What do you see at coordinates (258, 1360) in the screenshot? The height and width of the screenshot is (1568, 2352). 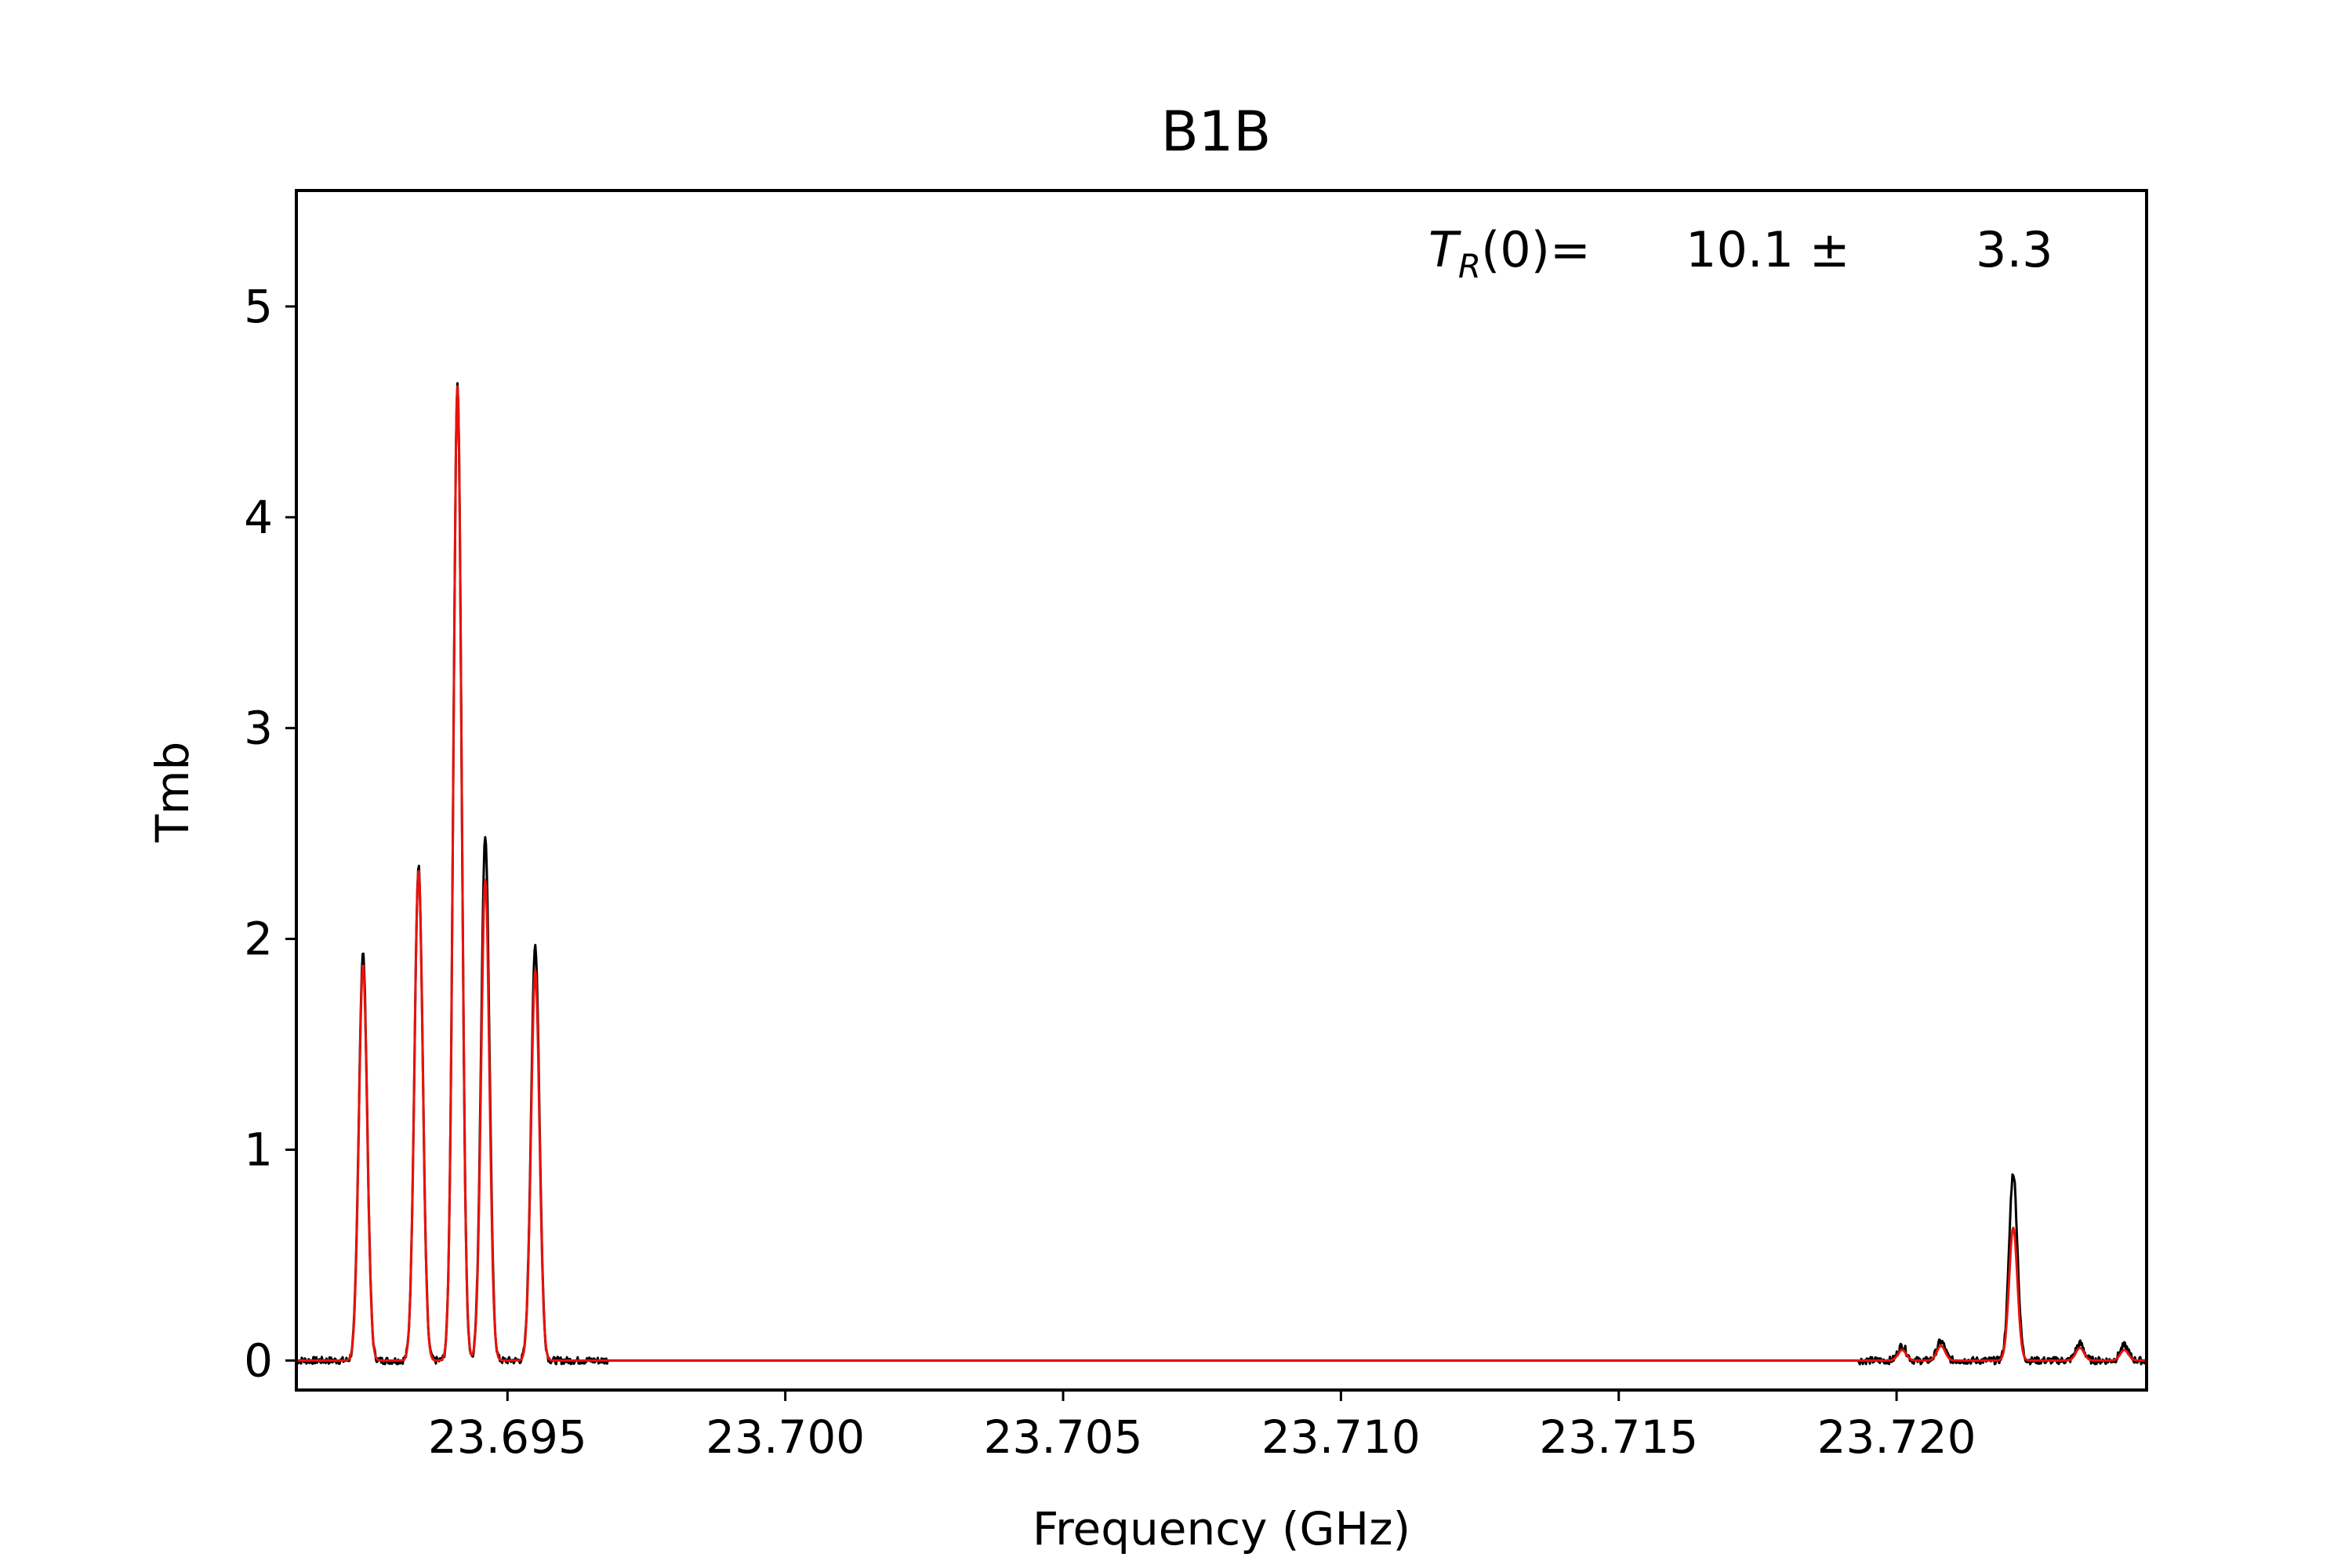 I see `y-tick-label: 0` at bounding box center [258, 1360].